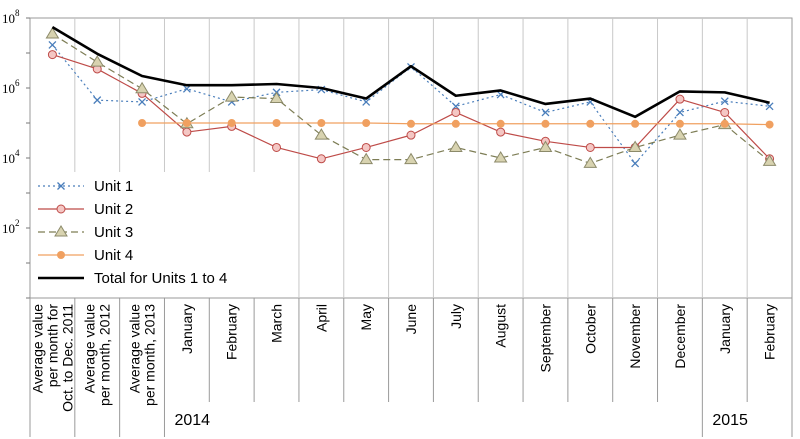 This screenshot has width=800, height=439. I want to click on x-tick-label: September, so click(545, 338).